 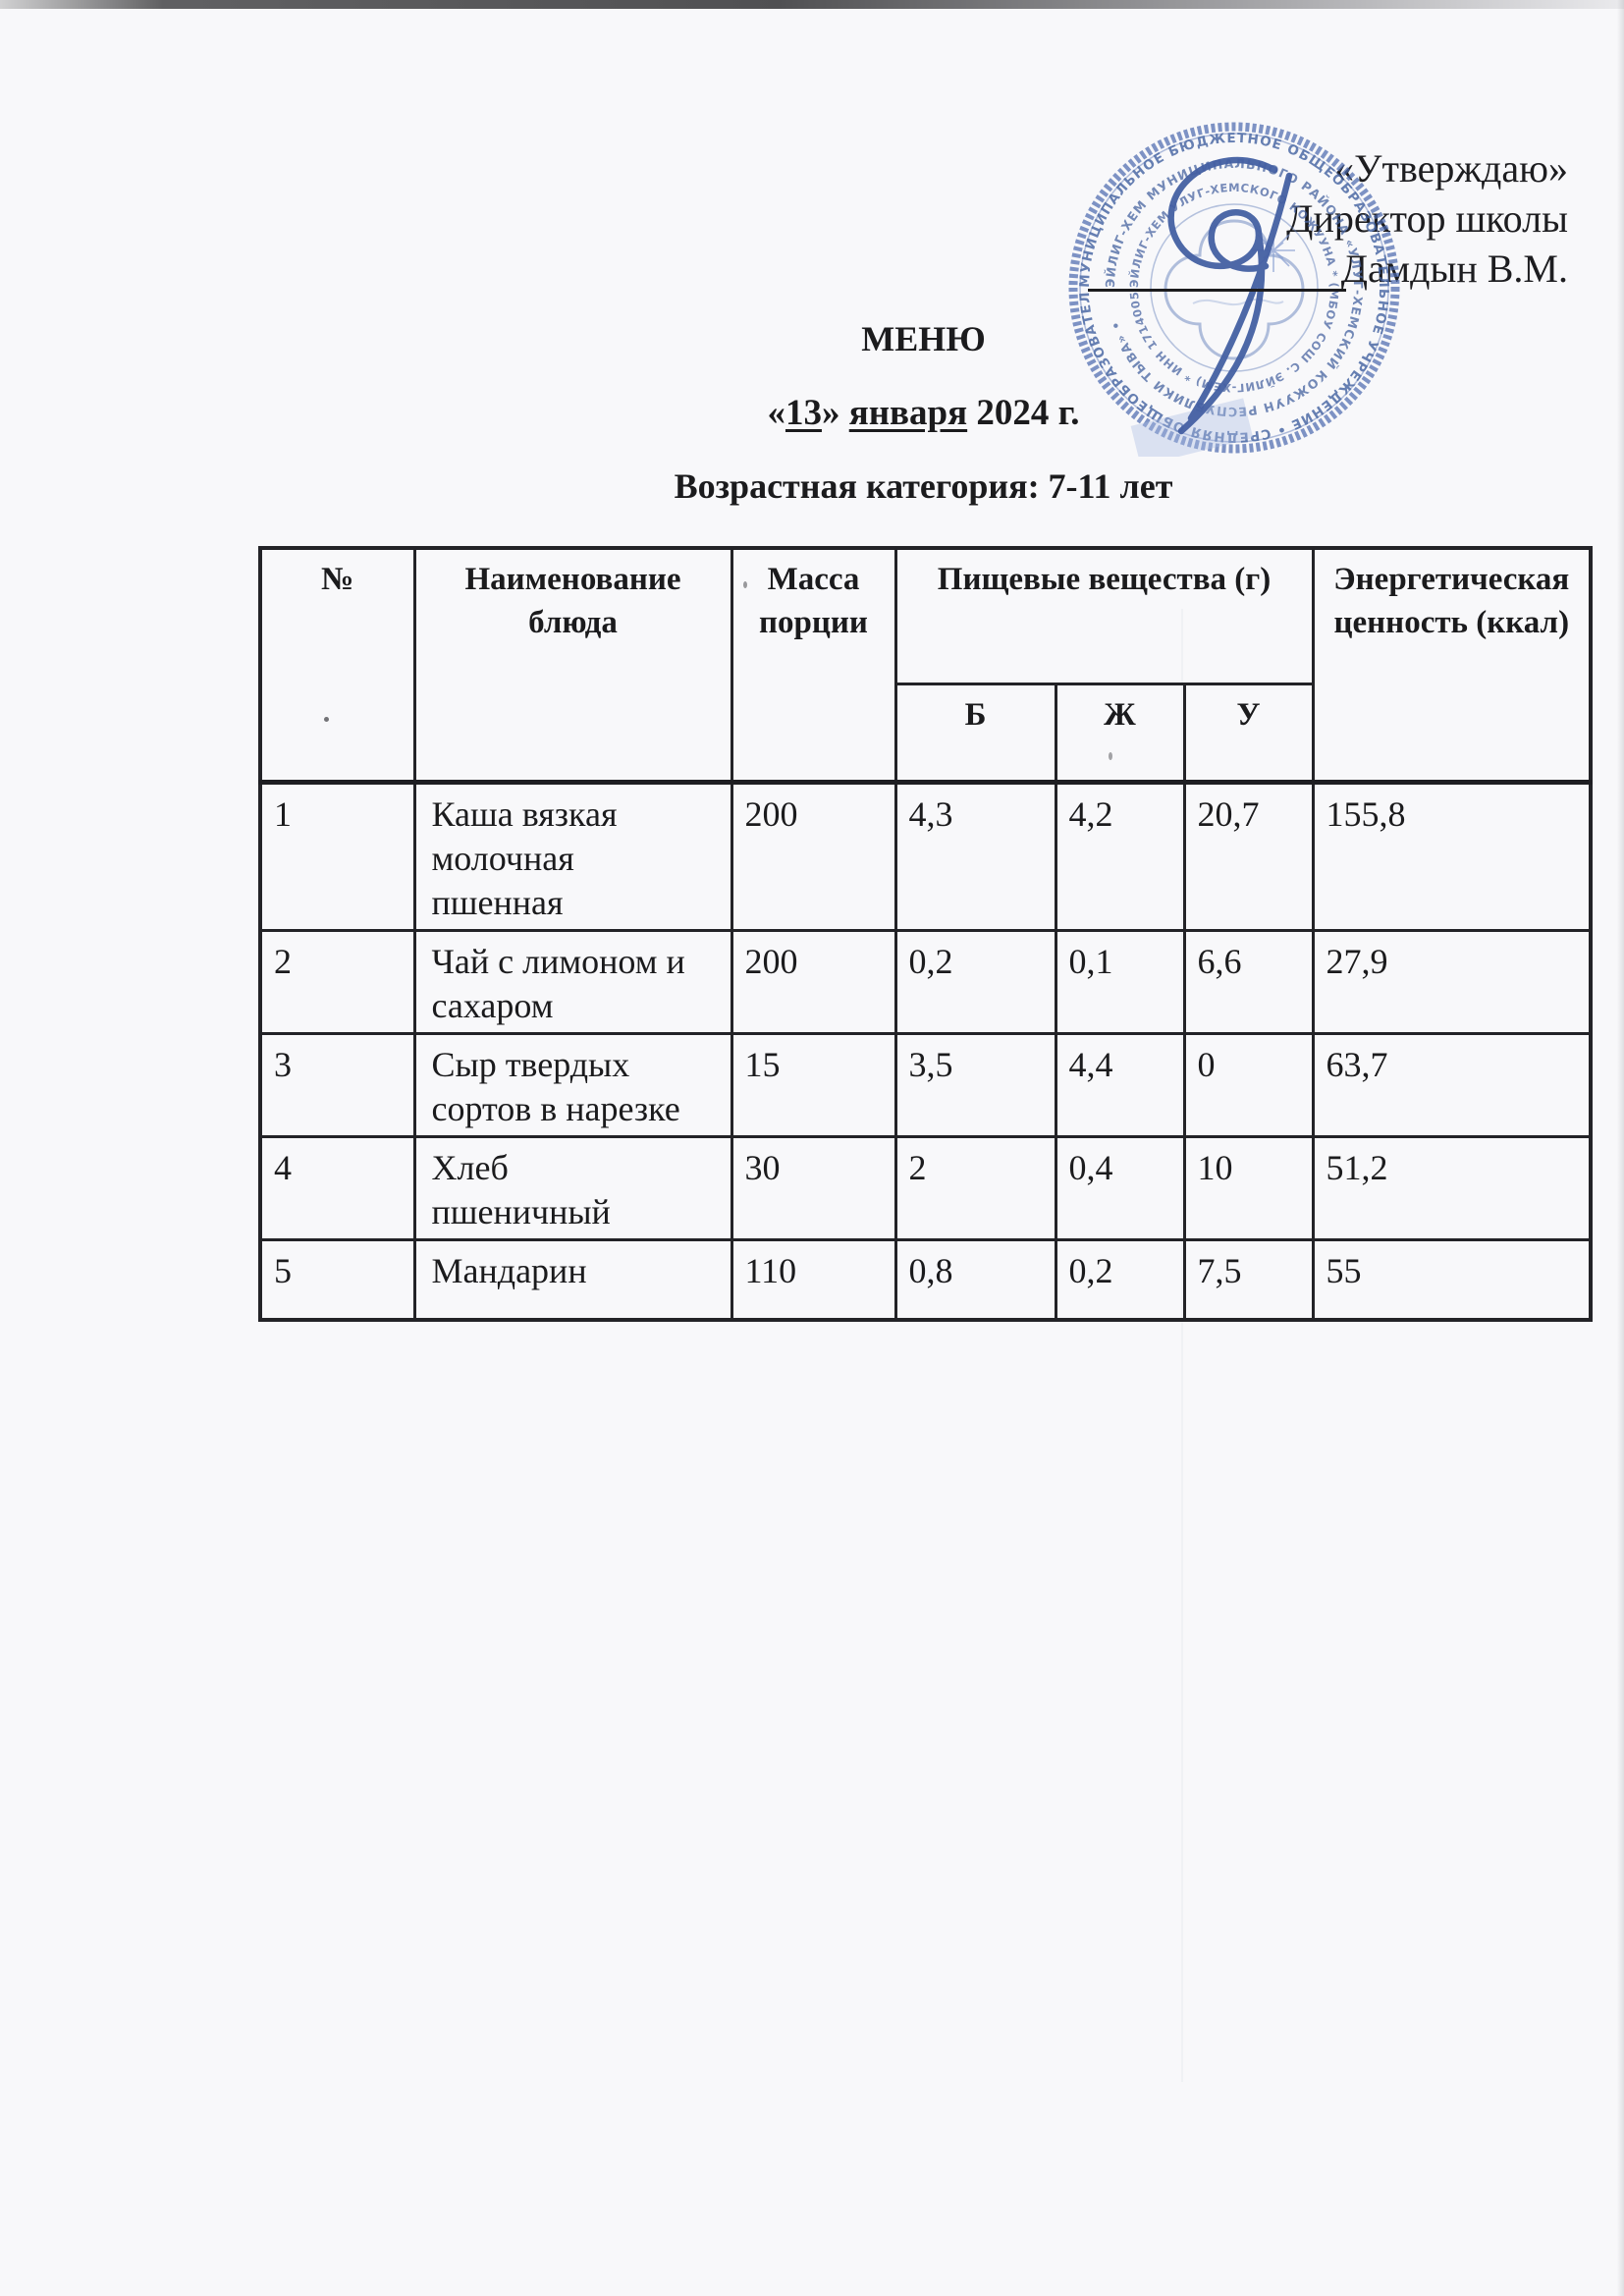 What do you see at coordinates (1028, 413) in the screenshot?
I see `date-year: 2024 г.` at bounding box center [1028, 413].